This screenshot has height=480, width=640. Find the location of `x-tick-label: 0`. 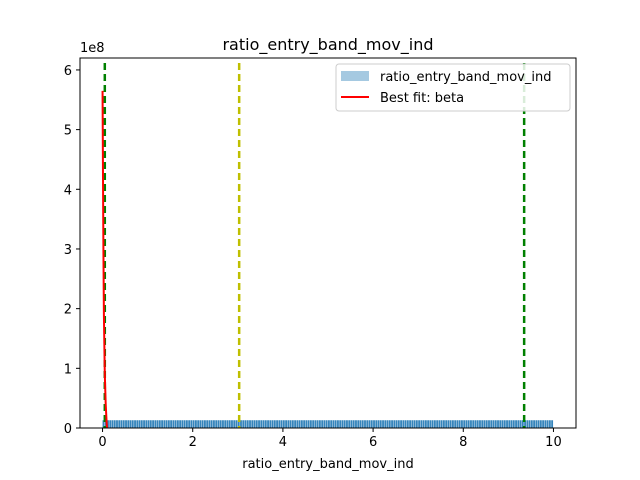

x-tick-label: 0 is located at coordinates (102, 442).